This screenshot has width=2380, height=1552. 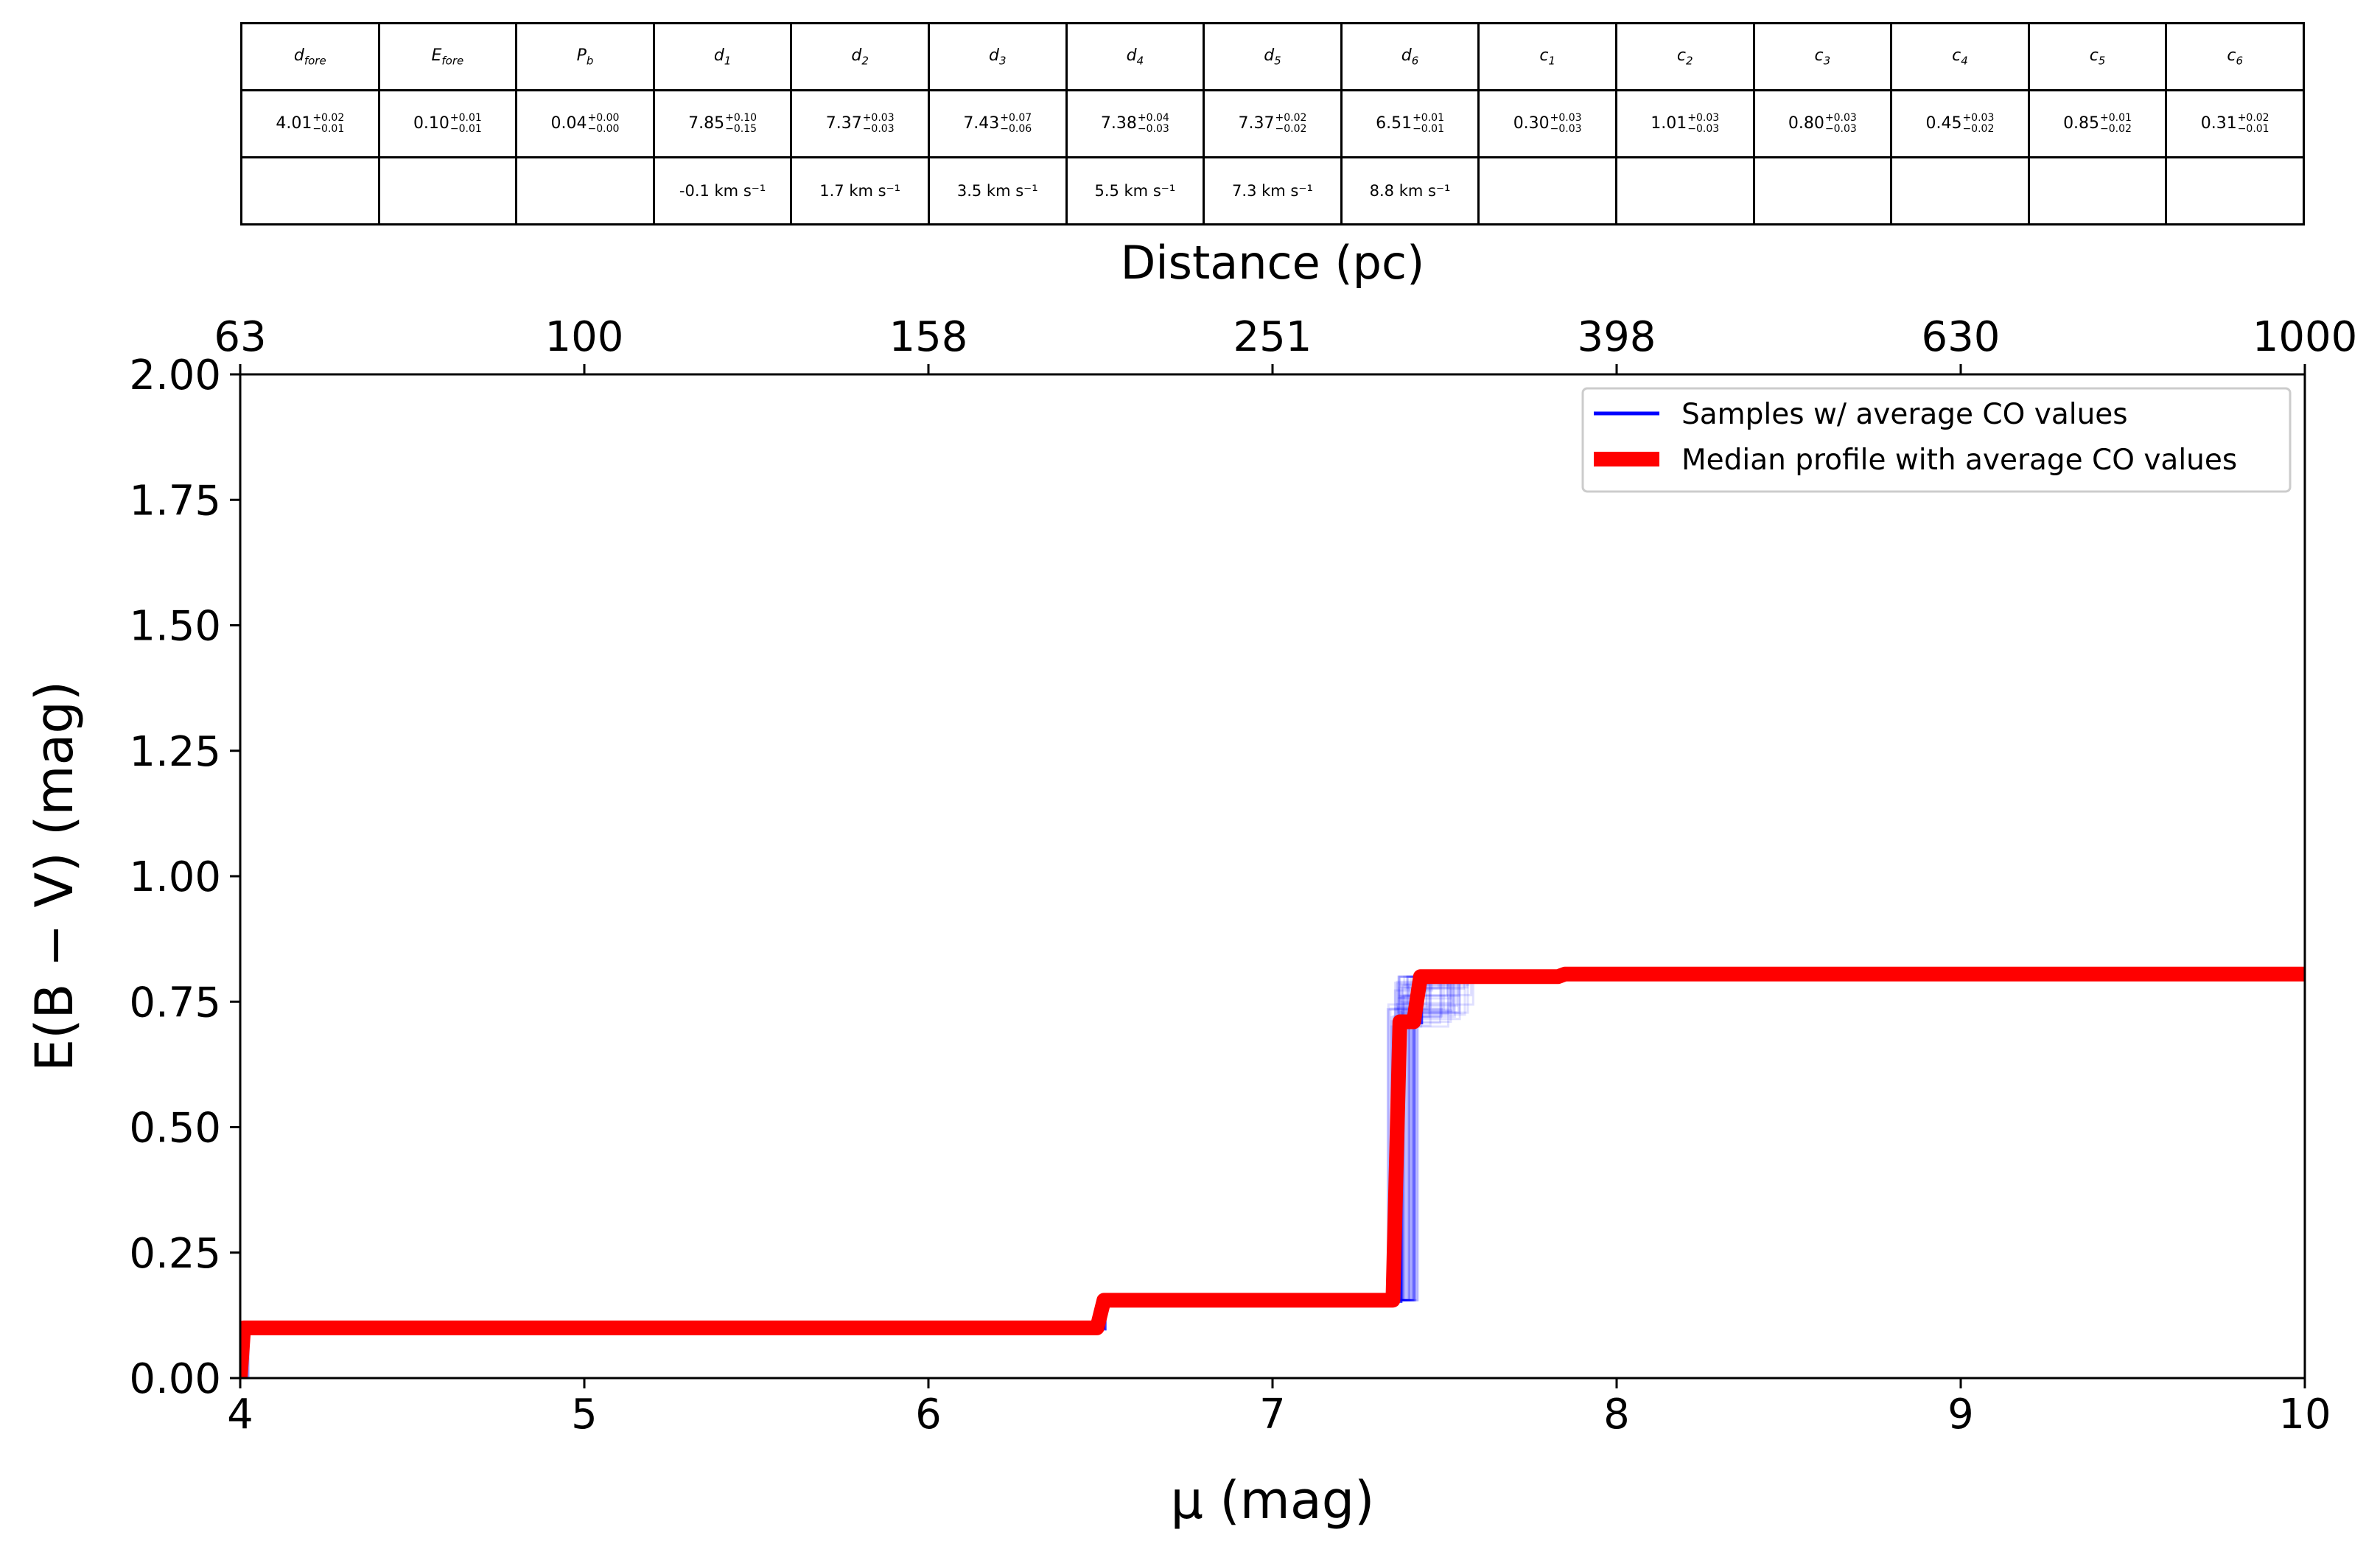 What do you see at coordinates (741, 118) in the screenshot?
I see `param-upper-error: +0.10` at bounding box center [741, 118].